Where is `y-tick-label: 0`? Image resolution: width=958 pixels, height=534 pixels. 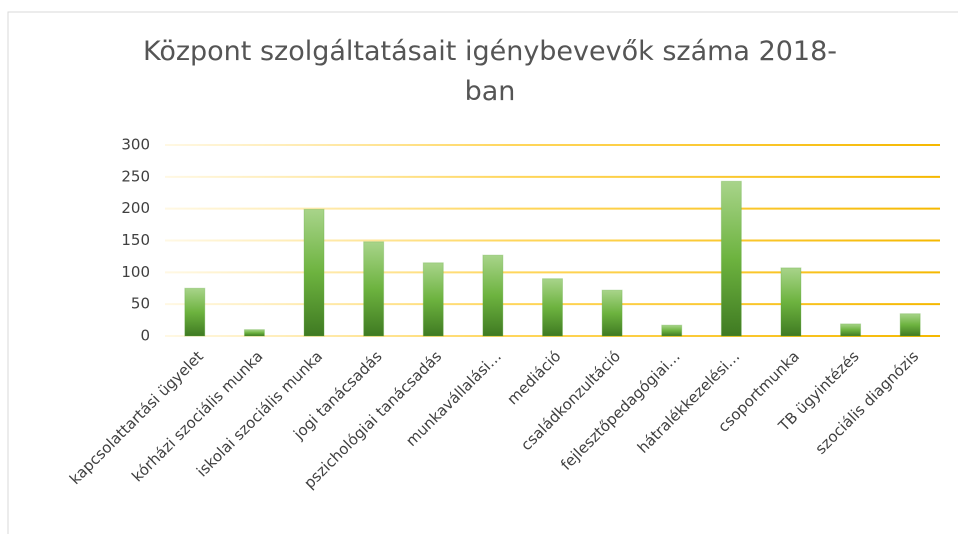 y-tick-label: 0 is located at coordinates (145, 336).